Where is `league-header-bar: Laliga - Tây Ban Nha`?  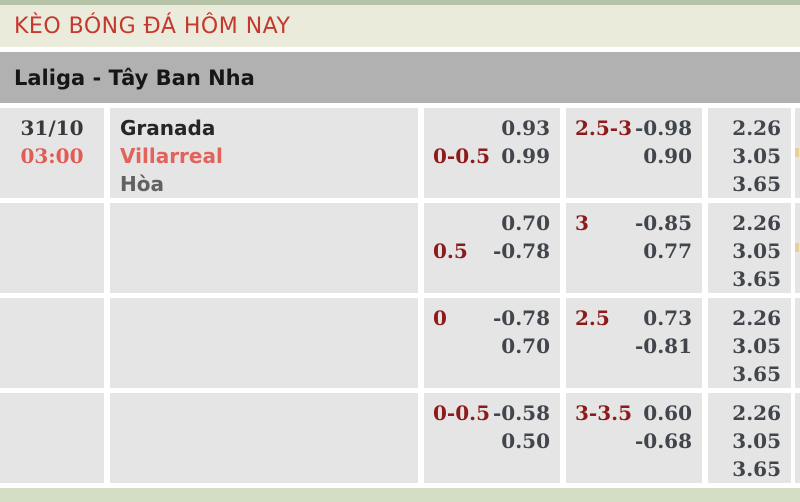 league-header-bar: Laliga - Tây Ban Nha is located at coordinates (400, 77).